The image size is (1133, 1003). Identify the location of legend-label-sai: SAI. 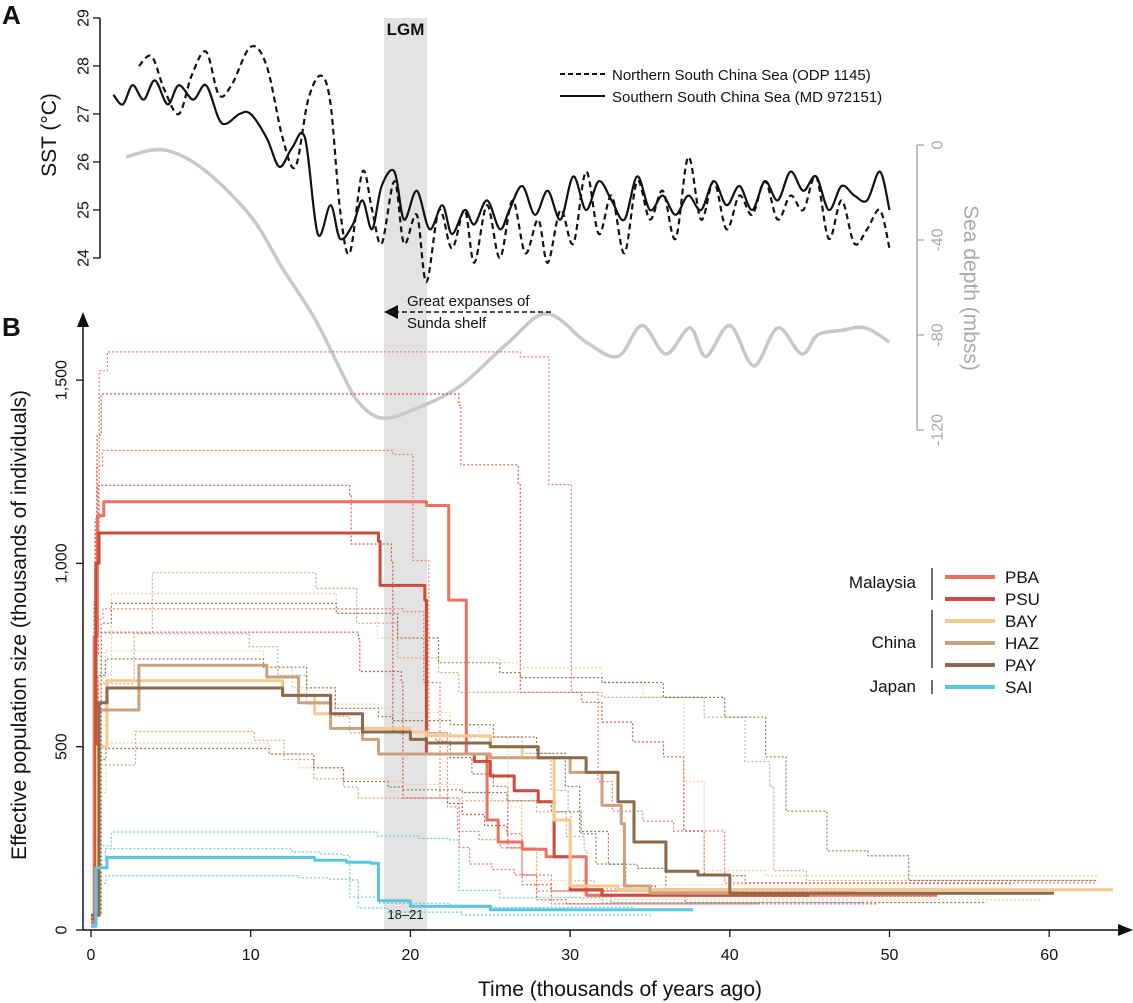
(1018, 687).